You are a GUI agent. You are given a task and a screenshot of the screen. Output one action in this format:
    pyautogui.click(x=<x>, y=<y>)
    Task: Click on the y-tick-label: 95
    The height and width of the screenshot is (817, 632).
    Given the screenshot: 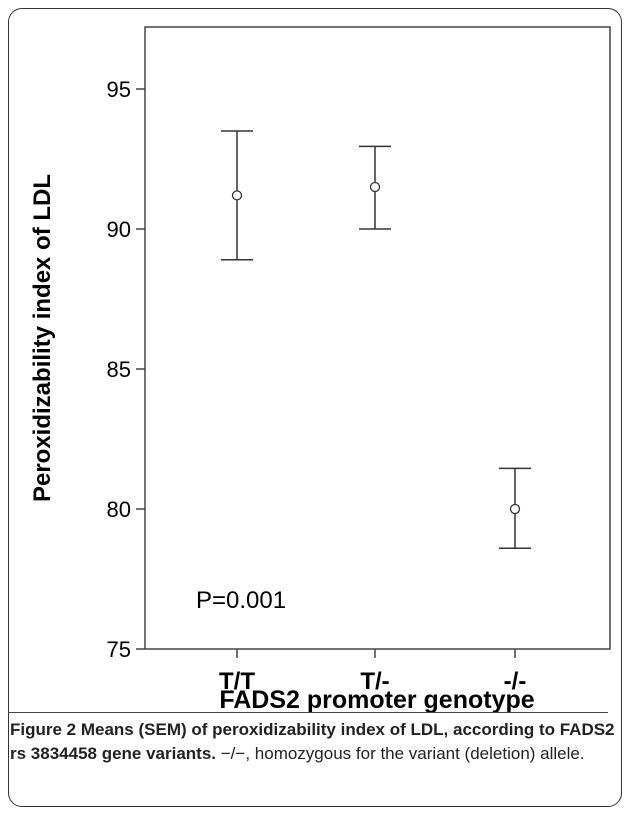 What is the action you would take?
    pyautogui.click(x=119, y=89)
    